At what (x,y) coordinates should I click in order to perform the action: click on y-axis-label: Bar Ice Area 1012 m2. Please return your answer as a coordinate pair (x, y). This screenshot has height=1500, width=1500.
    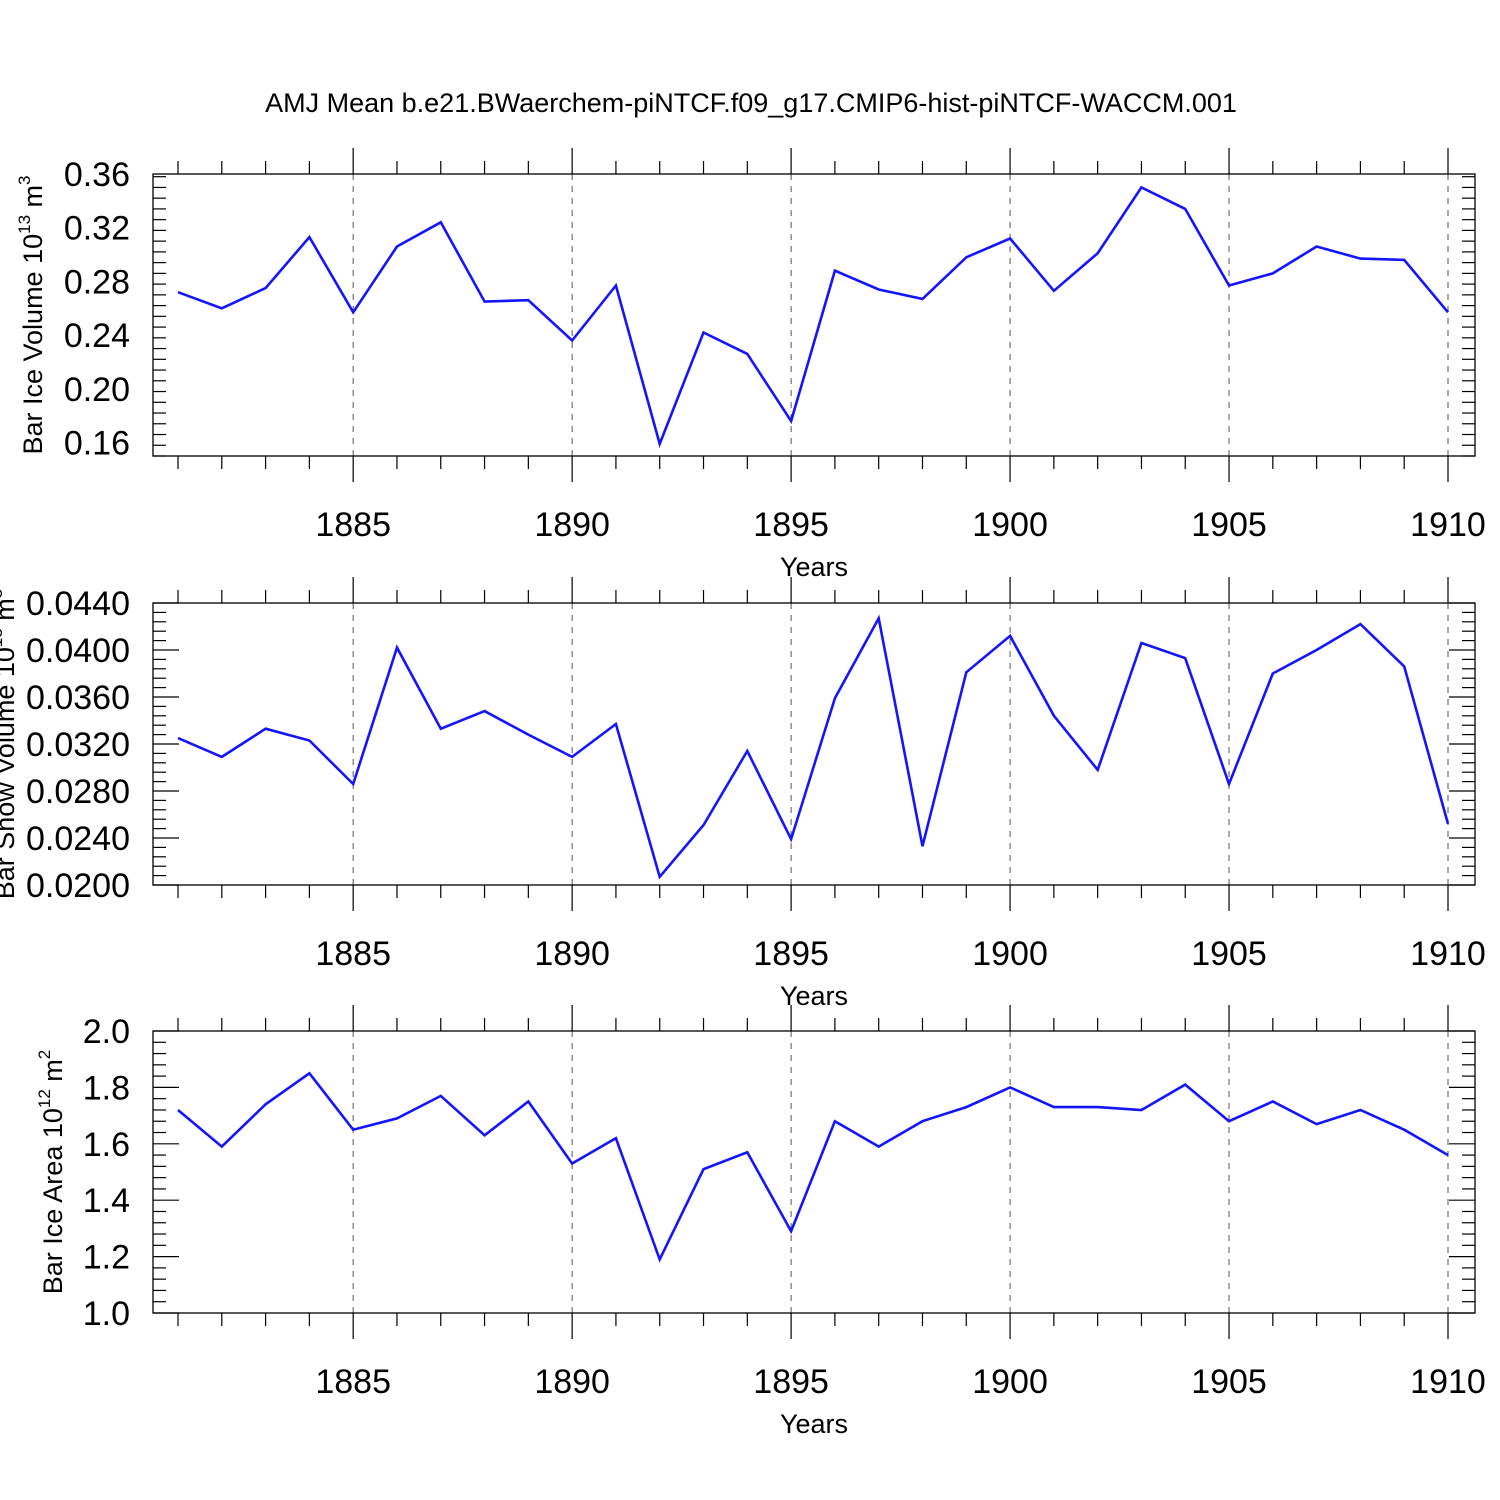
    Looking at the image, I should click on (51, 1172).